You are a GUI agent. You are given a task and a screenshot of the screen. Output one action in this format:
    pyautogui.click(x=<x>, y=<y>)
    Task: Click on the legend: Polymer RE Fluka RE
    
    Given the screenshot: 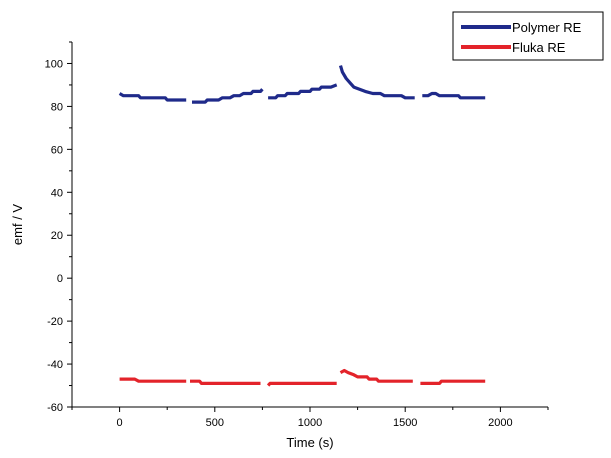 What is the action you would take?
    pyautogui.click(x=528, y=36)
    